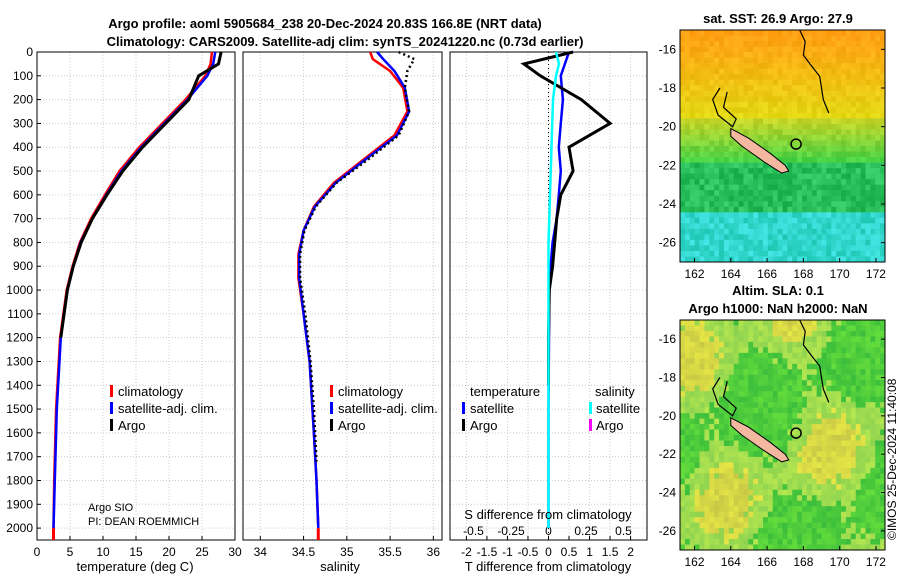 The image size is (900, 580). What do you see at coordinates (388, 408) in the screenshot?
I see `legend-satellite: satellite-adj. clim.` at bounding box center [388, 408].